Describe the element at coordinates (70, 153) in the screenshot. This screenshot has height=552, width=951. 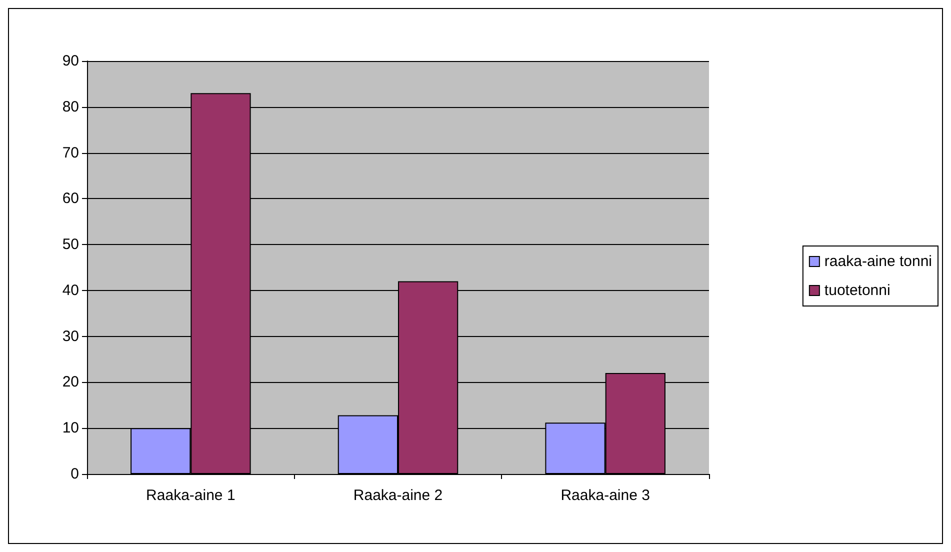
I see `y-tick-label: 70` at that location.